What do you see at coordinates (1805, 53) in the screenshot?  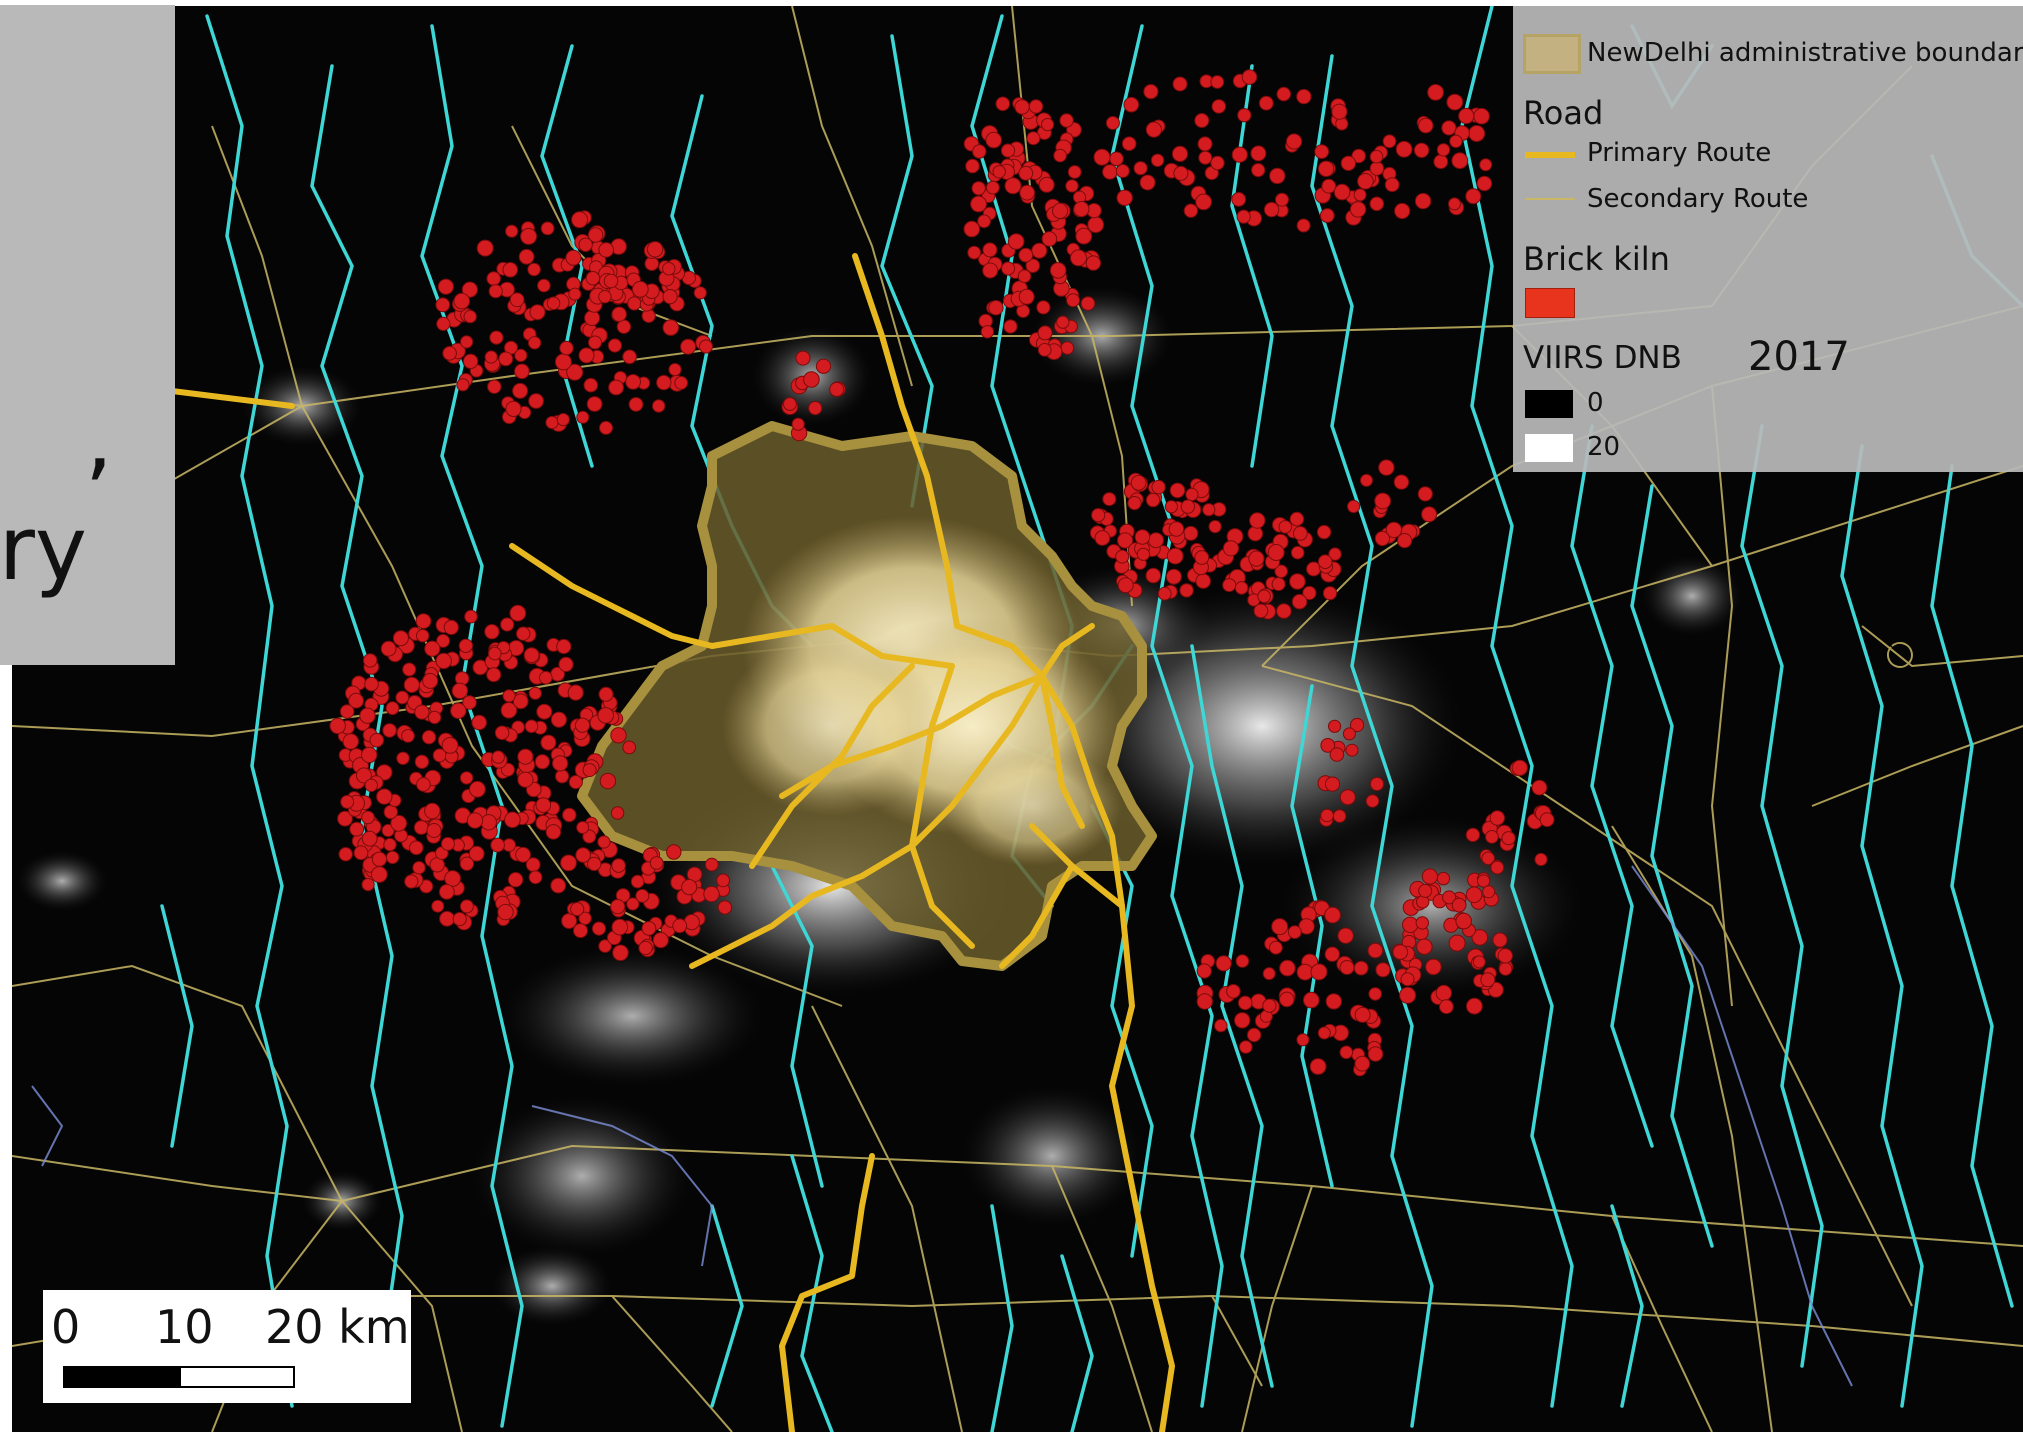 I see `legend-boundary-label: NewDelhi administrative boundary` at bounding box center [1805, 53].